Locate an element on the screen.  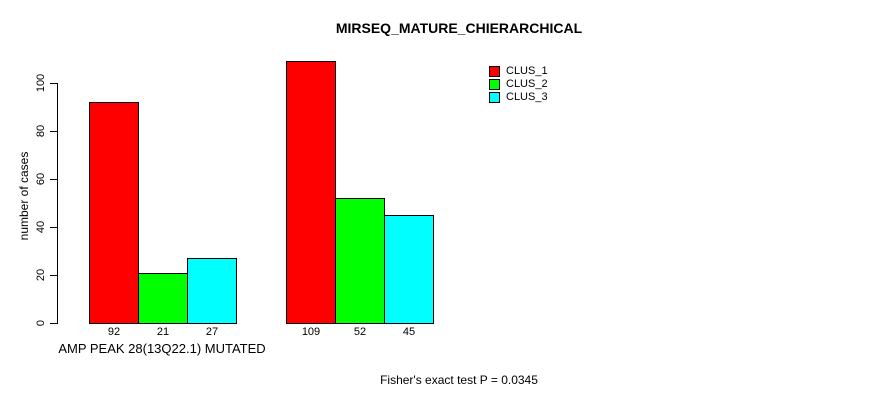
bar-value-label: 27 is located at coordinates (212, 332).